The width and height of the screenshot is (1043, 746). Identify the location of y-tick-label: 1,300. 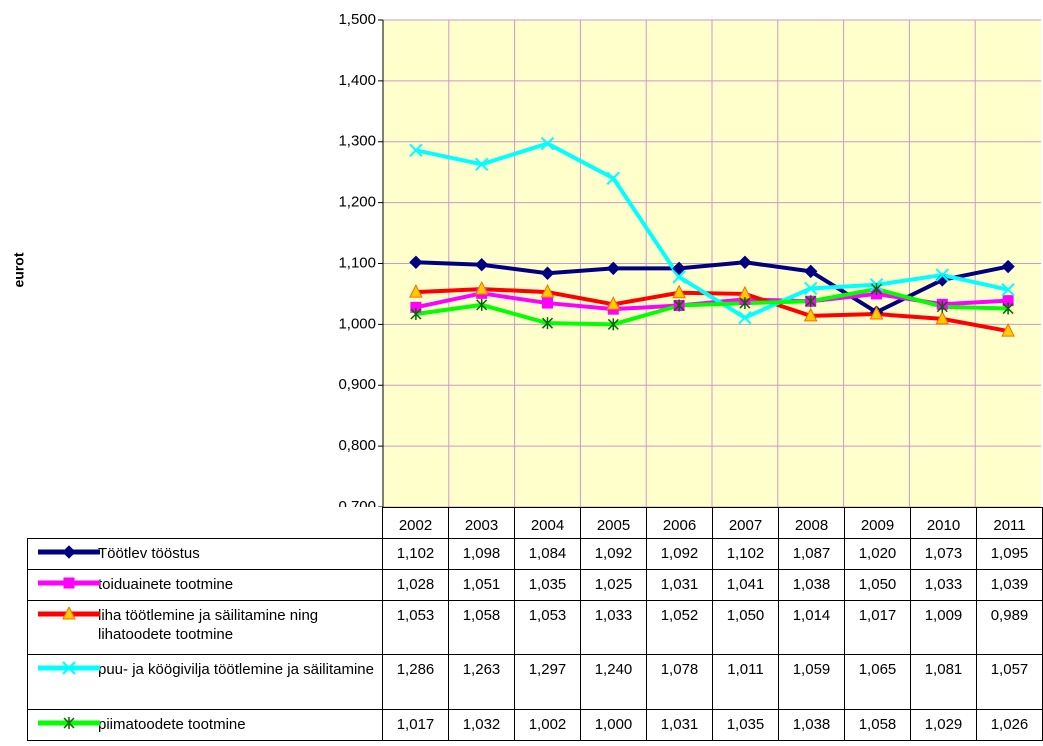
(357, 141).